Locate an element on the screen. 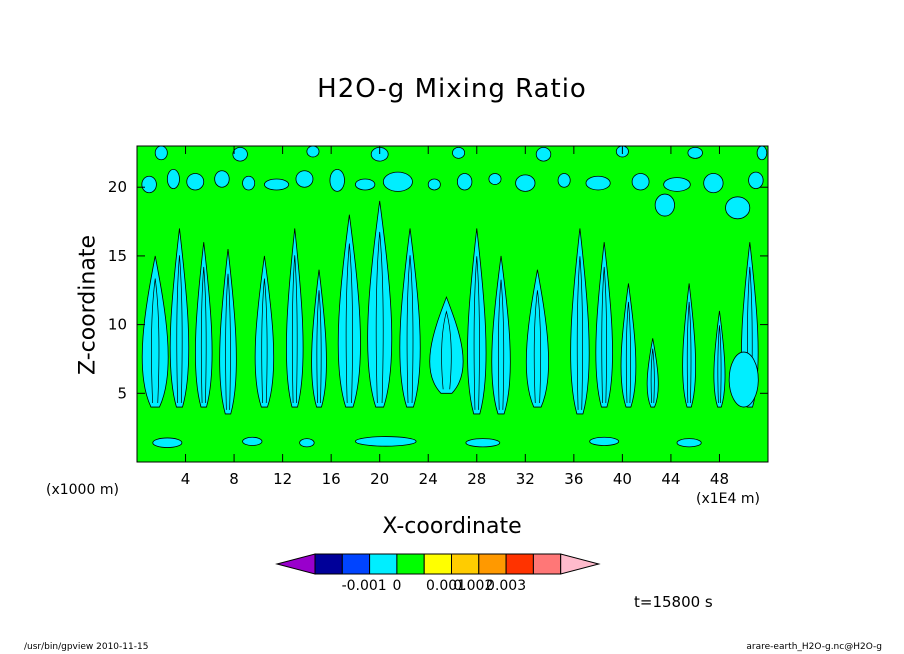 This screenshot has width=904, height=654. footer-program: /usr/bin/gpview 2010-11-15 is located at coordinates (86, 647).